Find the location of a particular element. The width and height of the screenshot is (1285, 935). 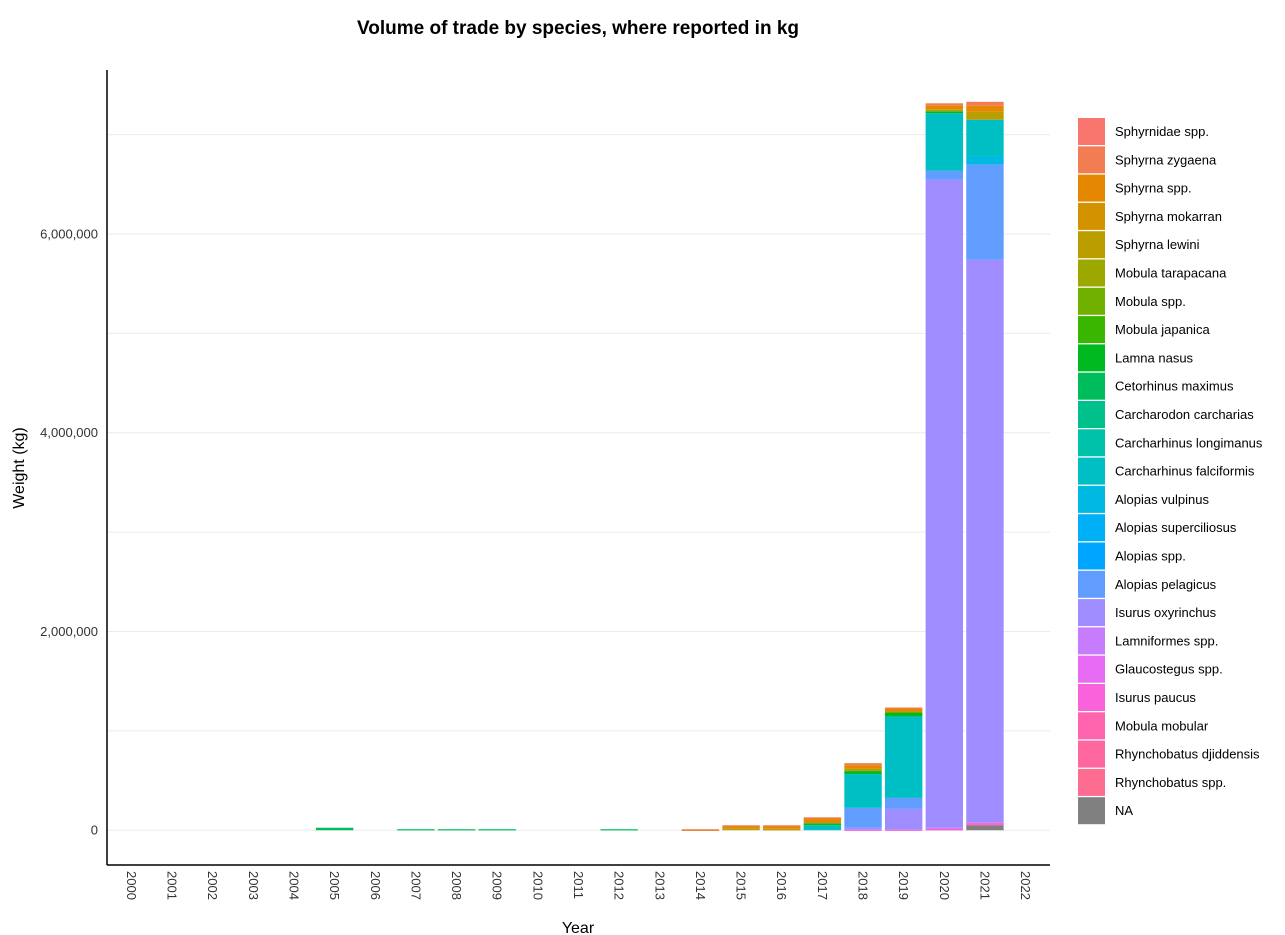

x-tick-label: 2005 is located at coordinates (334, 885).